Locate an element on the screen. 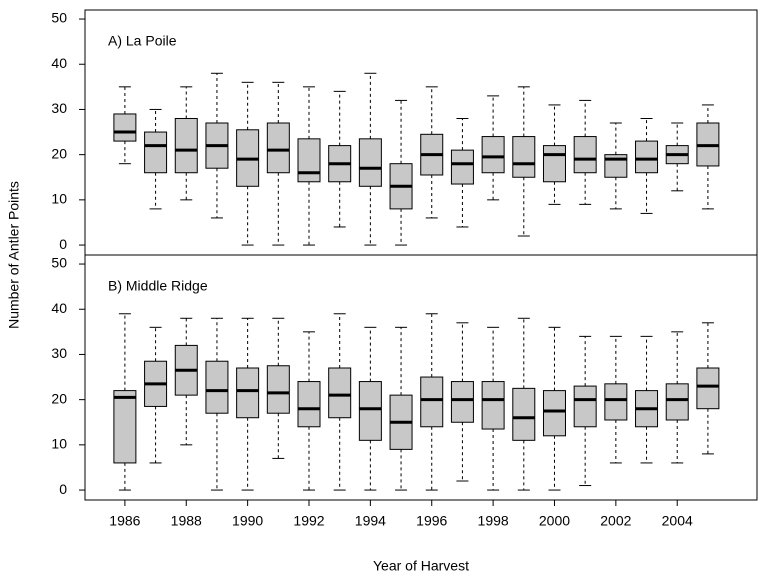 The width and height of the screenshot is (770, 577). x-tick-label: 1998 is located at coordinates (493, 521).